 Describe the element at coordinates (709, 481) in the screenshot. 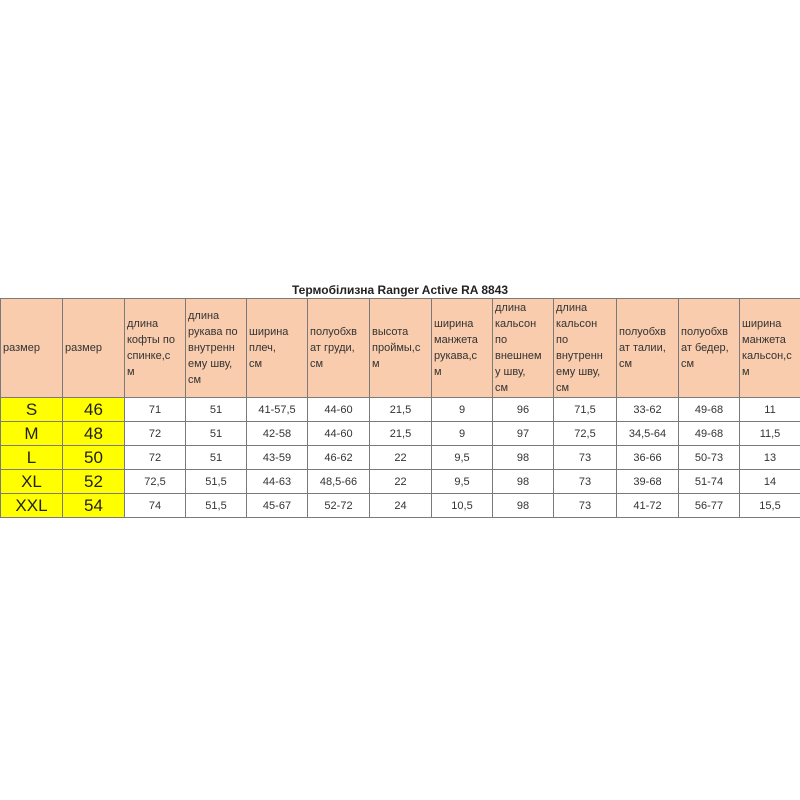

I see `table-cell: 51-74` at that location.